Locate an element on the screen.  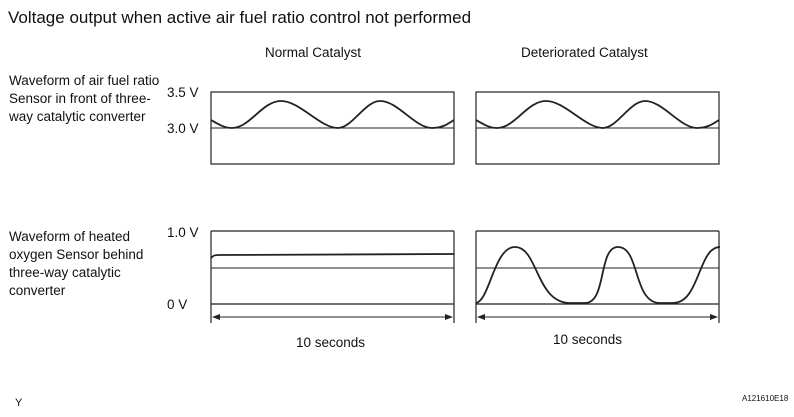
axis-label-1-0v: 1.0 V is located at coordinates (183, 232).